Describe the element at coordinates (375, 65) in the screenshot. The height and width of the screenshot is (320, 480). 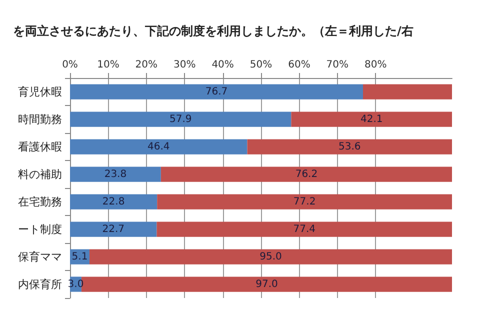
I see `x-tick-label: 80%` at that location.